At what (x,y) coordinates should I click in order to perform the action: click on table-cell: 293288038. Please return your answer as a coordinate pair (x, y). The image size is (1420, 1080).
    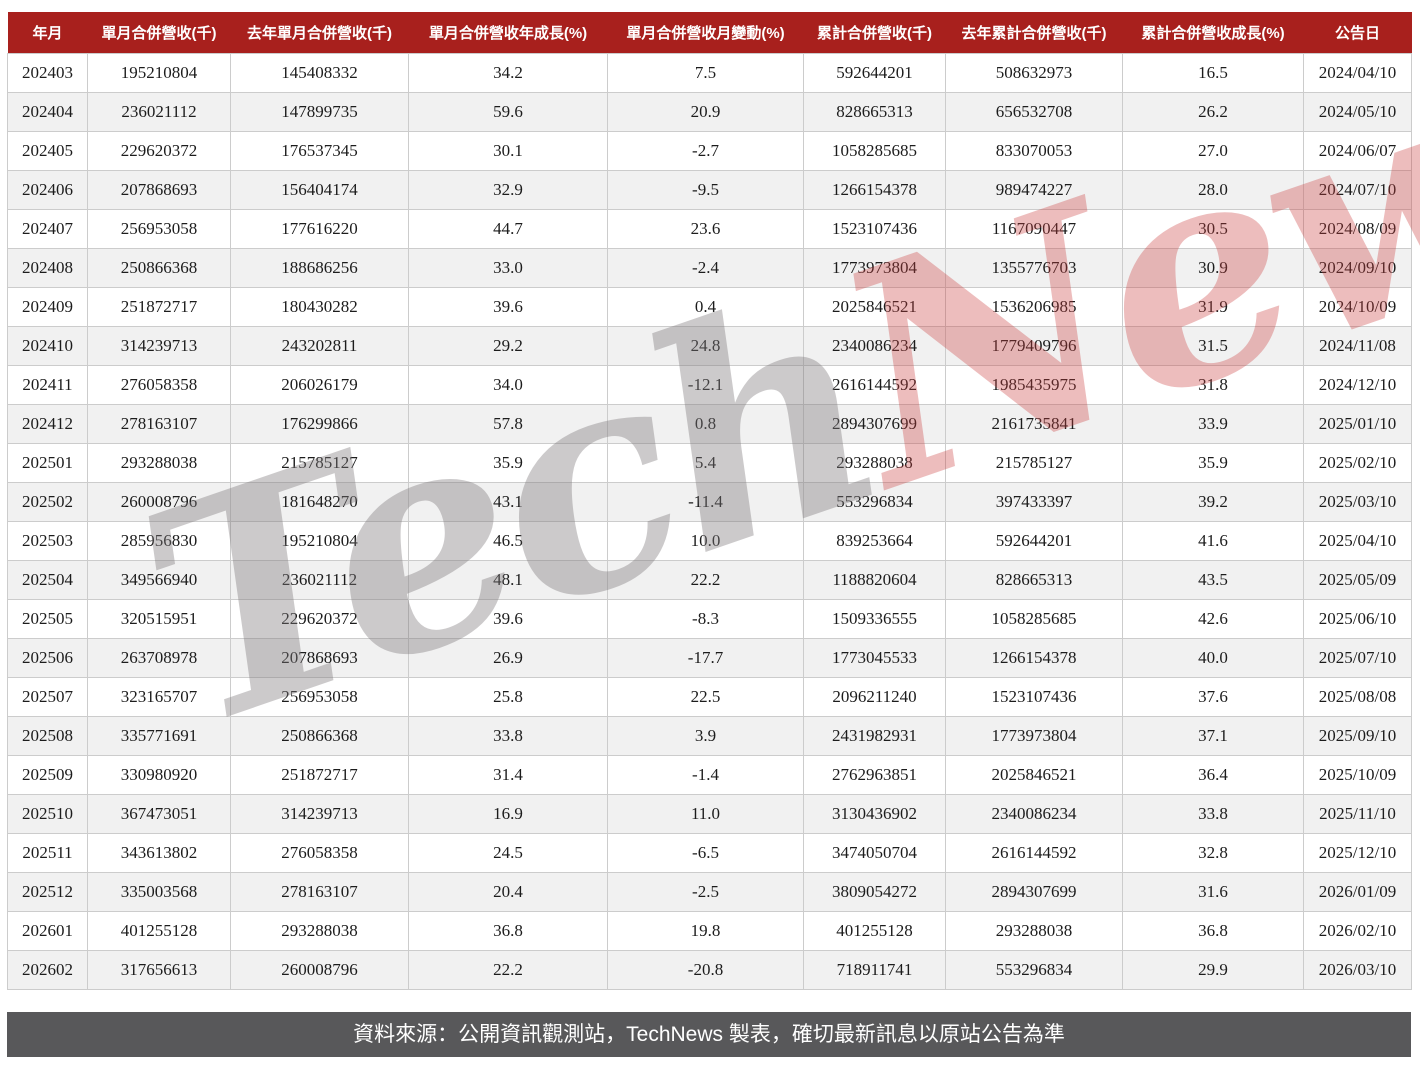
    Looking at the image, I should click on (874, 462).